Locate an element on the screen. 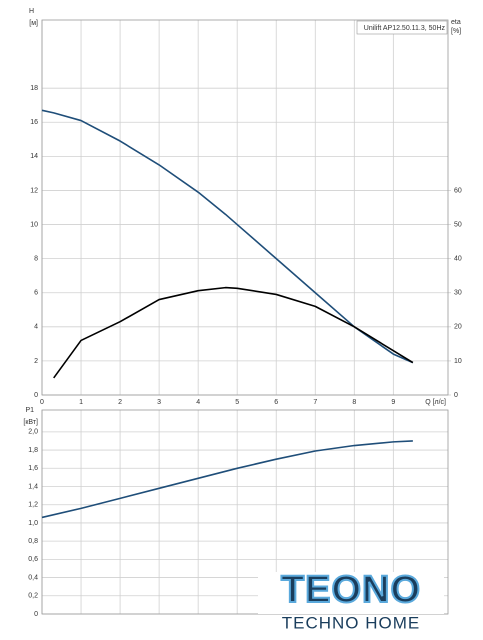 The height and width of the screenshot is (640, 483). y-axis-label: P1 is located at coordinates (29, 410).